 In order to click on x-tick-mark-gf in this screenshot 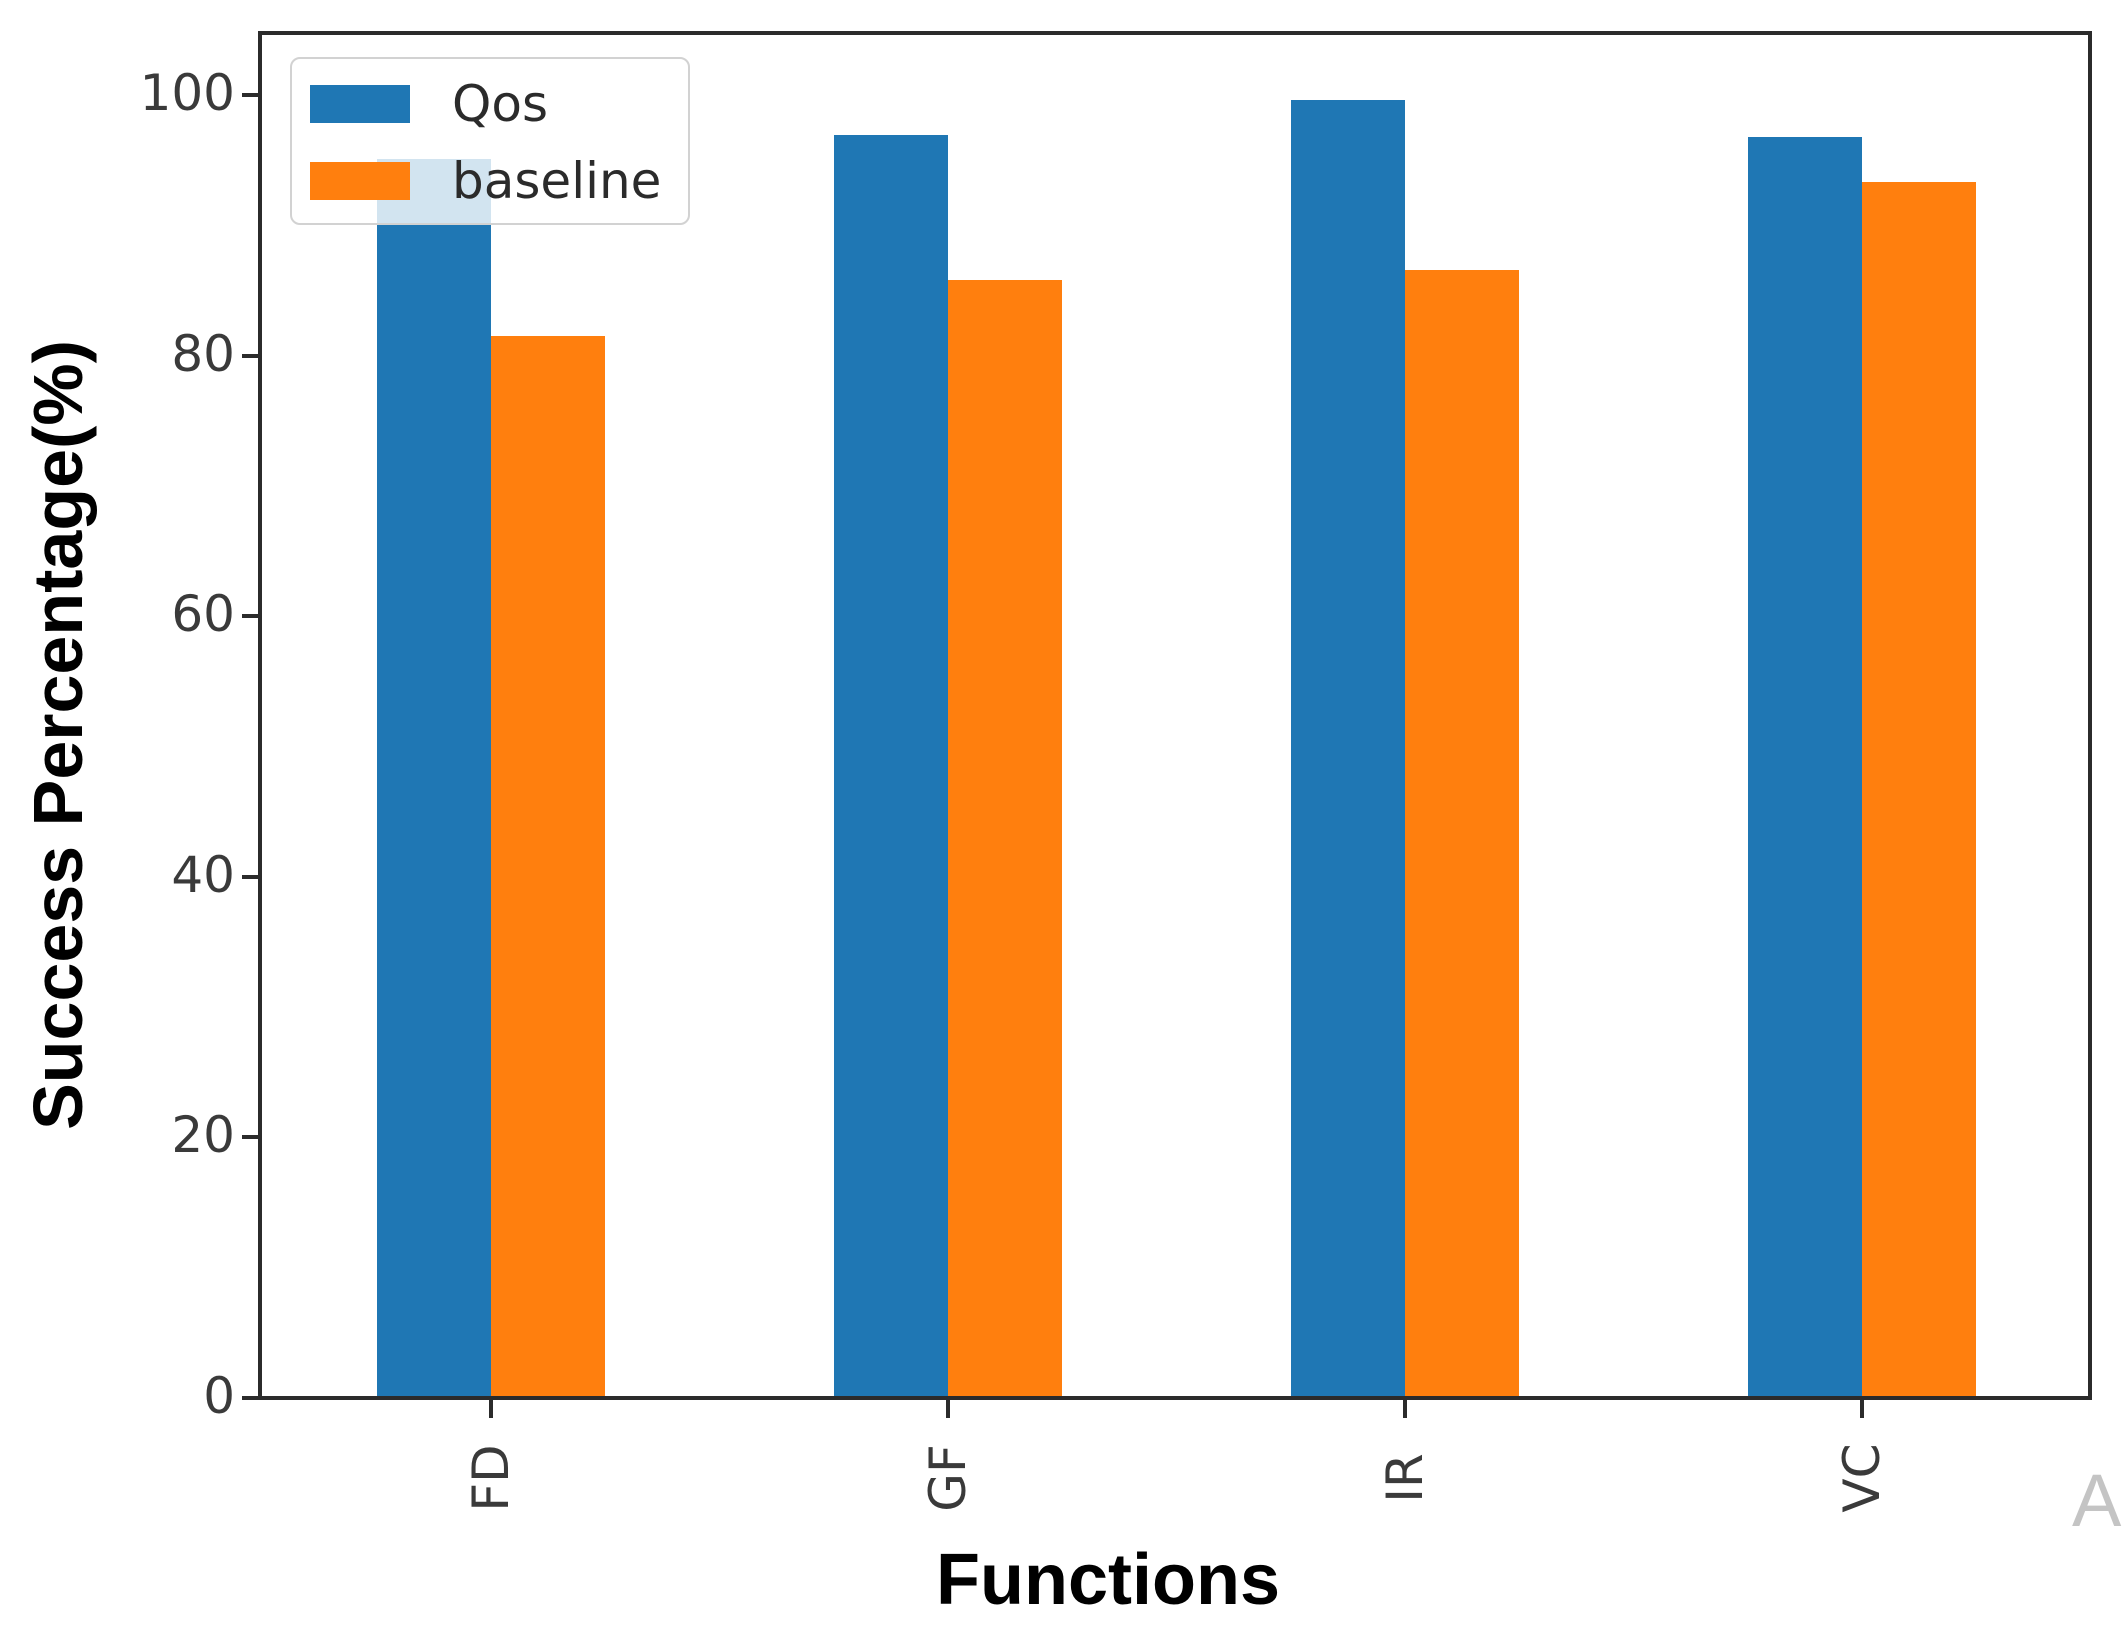, I will do `click(948, 1408)`.